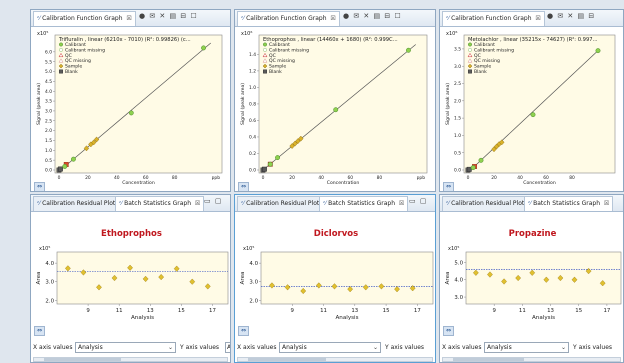 This screenshot has width=624, height=363. I want to click on tab-label: Calibration Function Graph, so click(82, 18).